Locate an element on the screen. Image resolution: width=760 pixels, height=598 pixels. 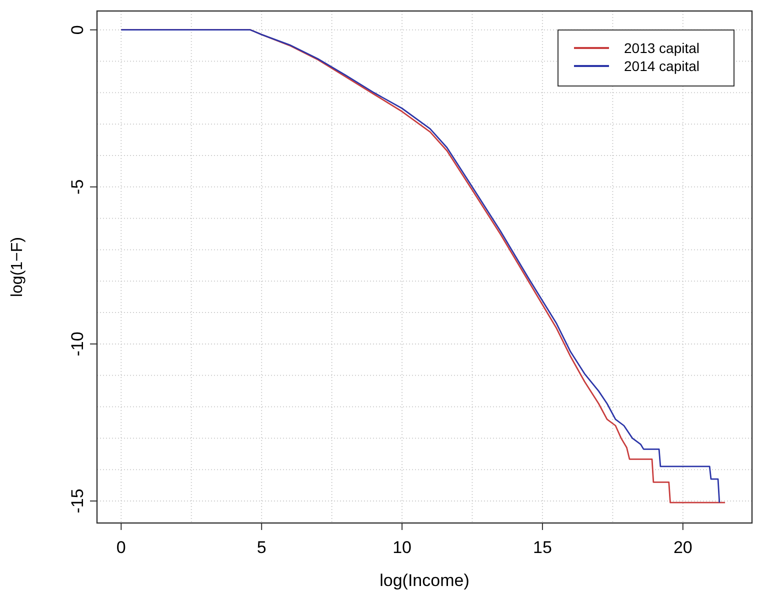
y-tick-label: -10 is located at coordinates (77, 344).